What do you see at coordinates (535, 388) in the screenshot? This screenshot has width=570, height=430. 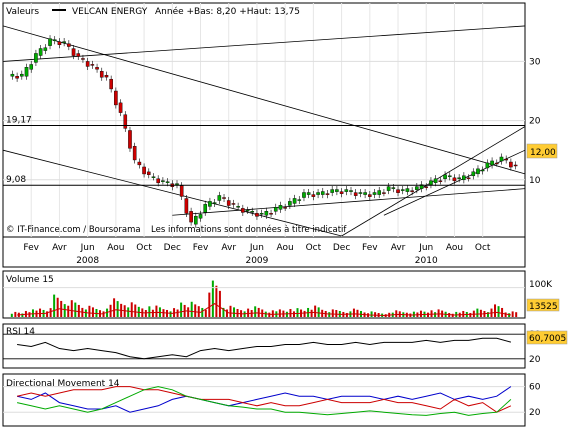 I see `dmi-y-tick-label: 60` at bounding box center [535, 388].